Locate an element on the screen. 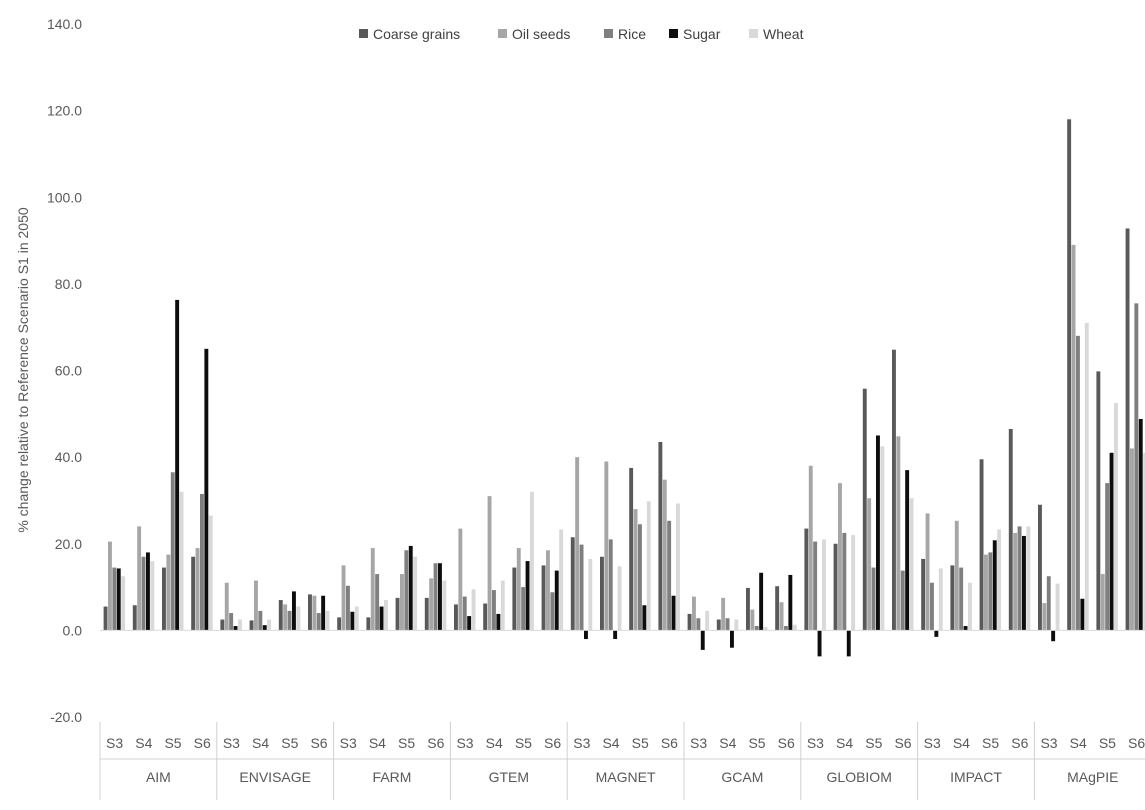 The image size is (1145, 810). y-tick-label: 100.0 is located at coordinates (64, 197).